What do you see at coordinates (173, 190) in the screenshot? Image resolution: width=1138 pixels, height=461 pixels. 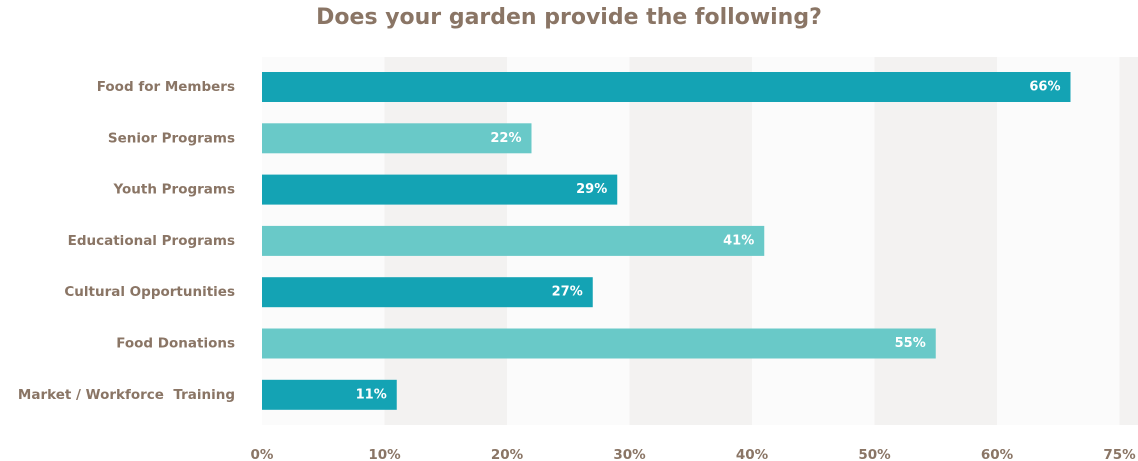 I see `category-label: Youth Programs` at bounding box center [173, 190].